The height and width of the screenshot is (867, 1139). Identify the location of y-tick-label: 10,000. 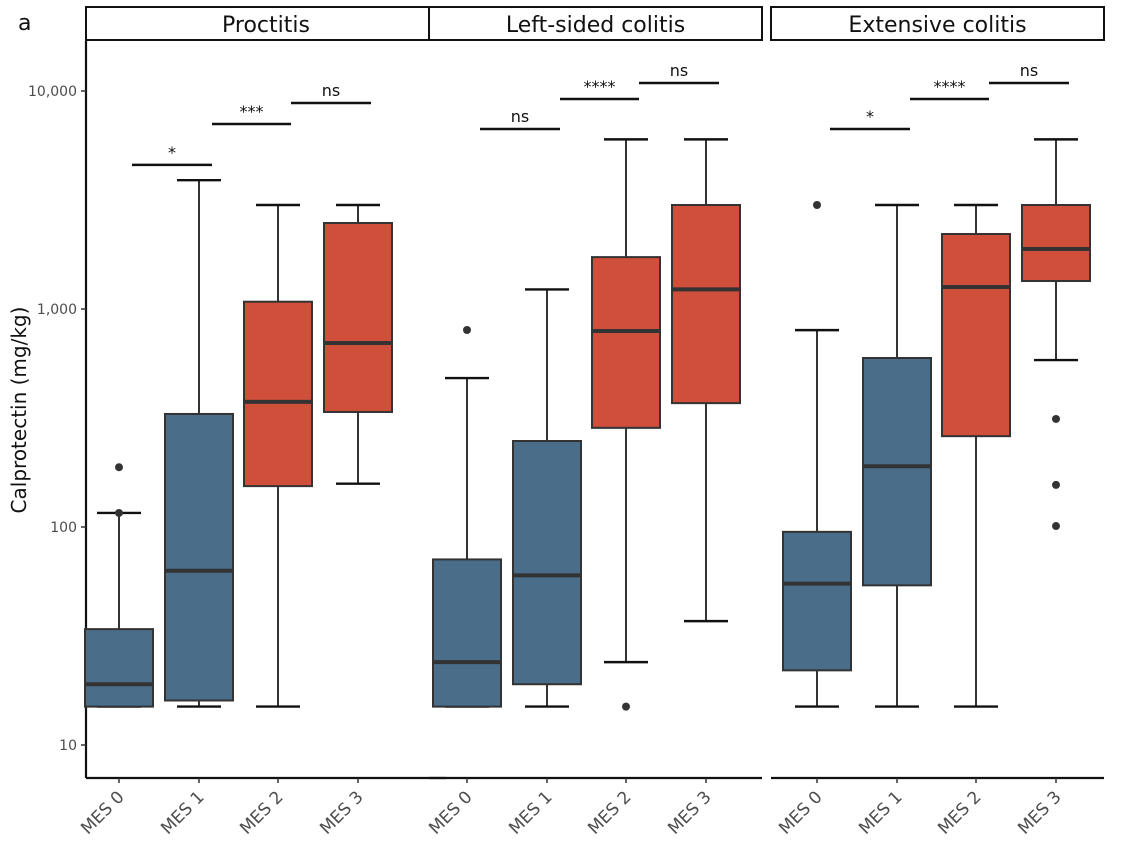
(52, 92).